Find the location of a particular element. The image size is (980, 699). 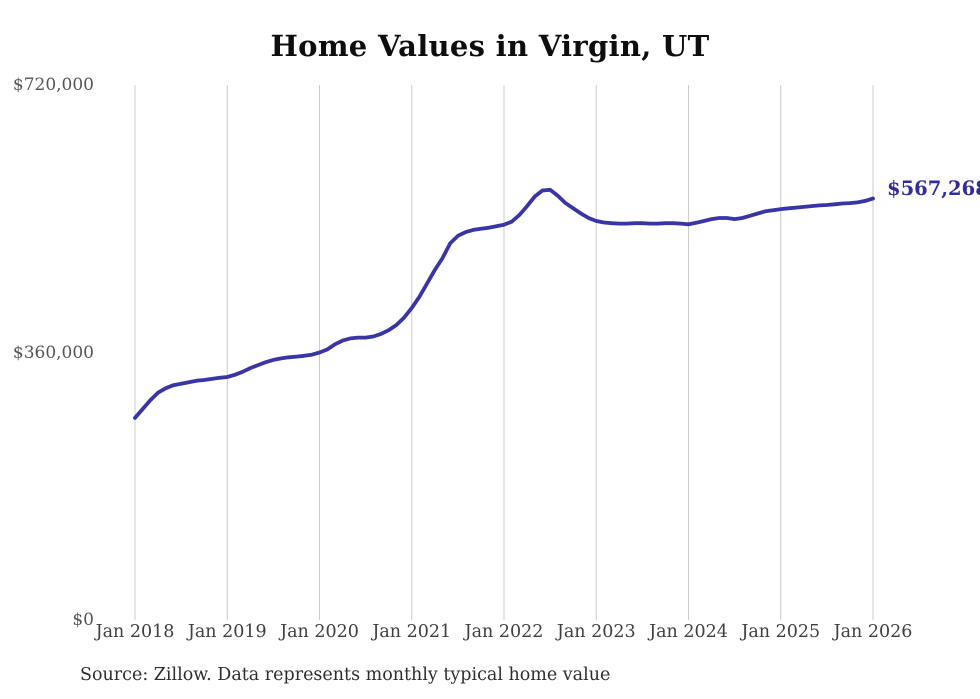

y-tick-0: $0 is located at coordinates (83, 620).